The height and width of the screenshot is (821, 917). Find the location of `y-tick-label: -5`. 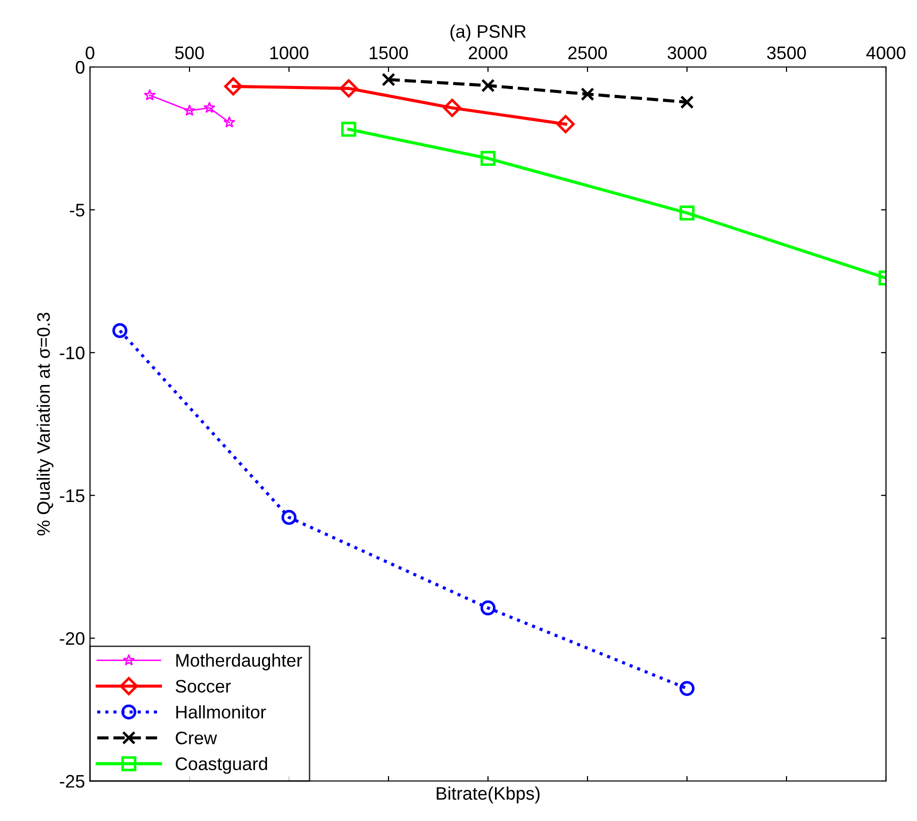

y-tick-label: -5 is located at coordinates (77, 210).